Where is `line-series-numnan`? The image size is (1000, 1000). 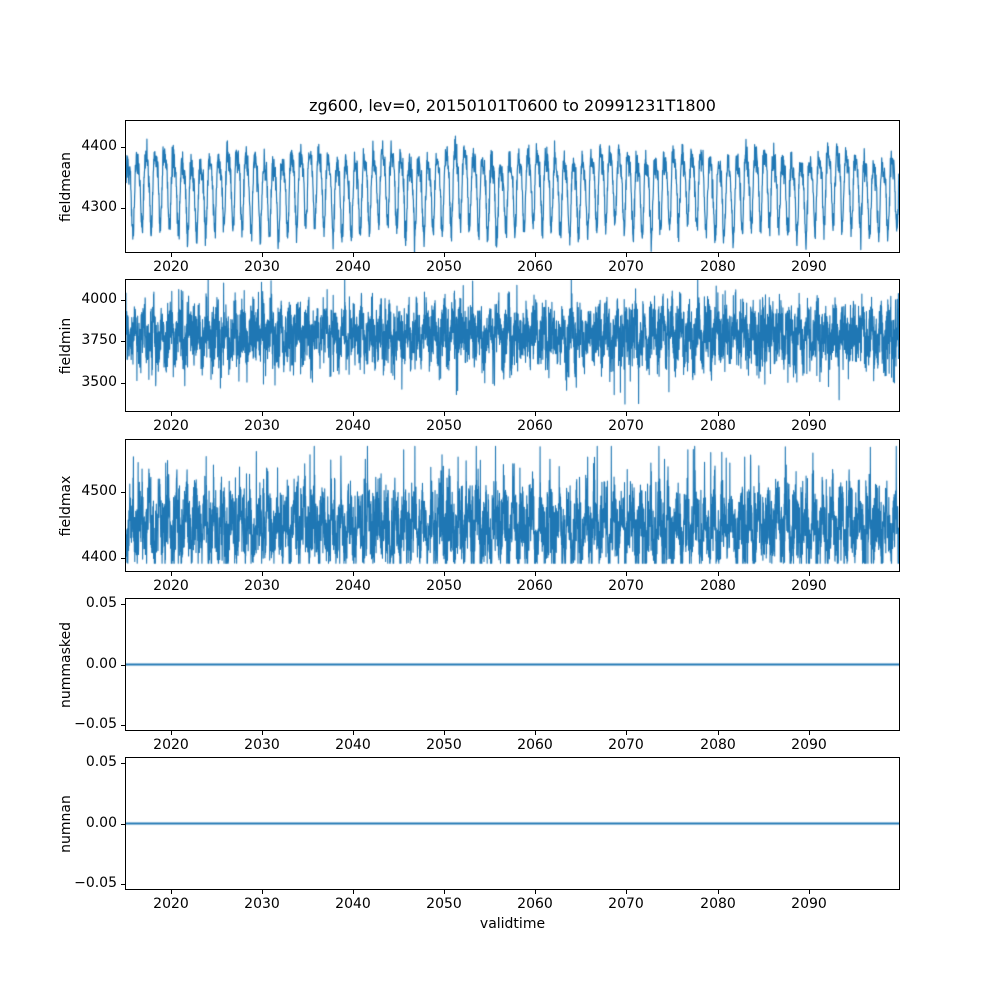
line-series-numnan is located at coordinates (512, 823).